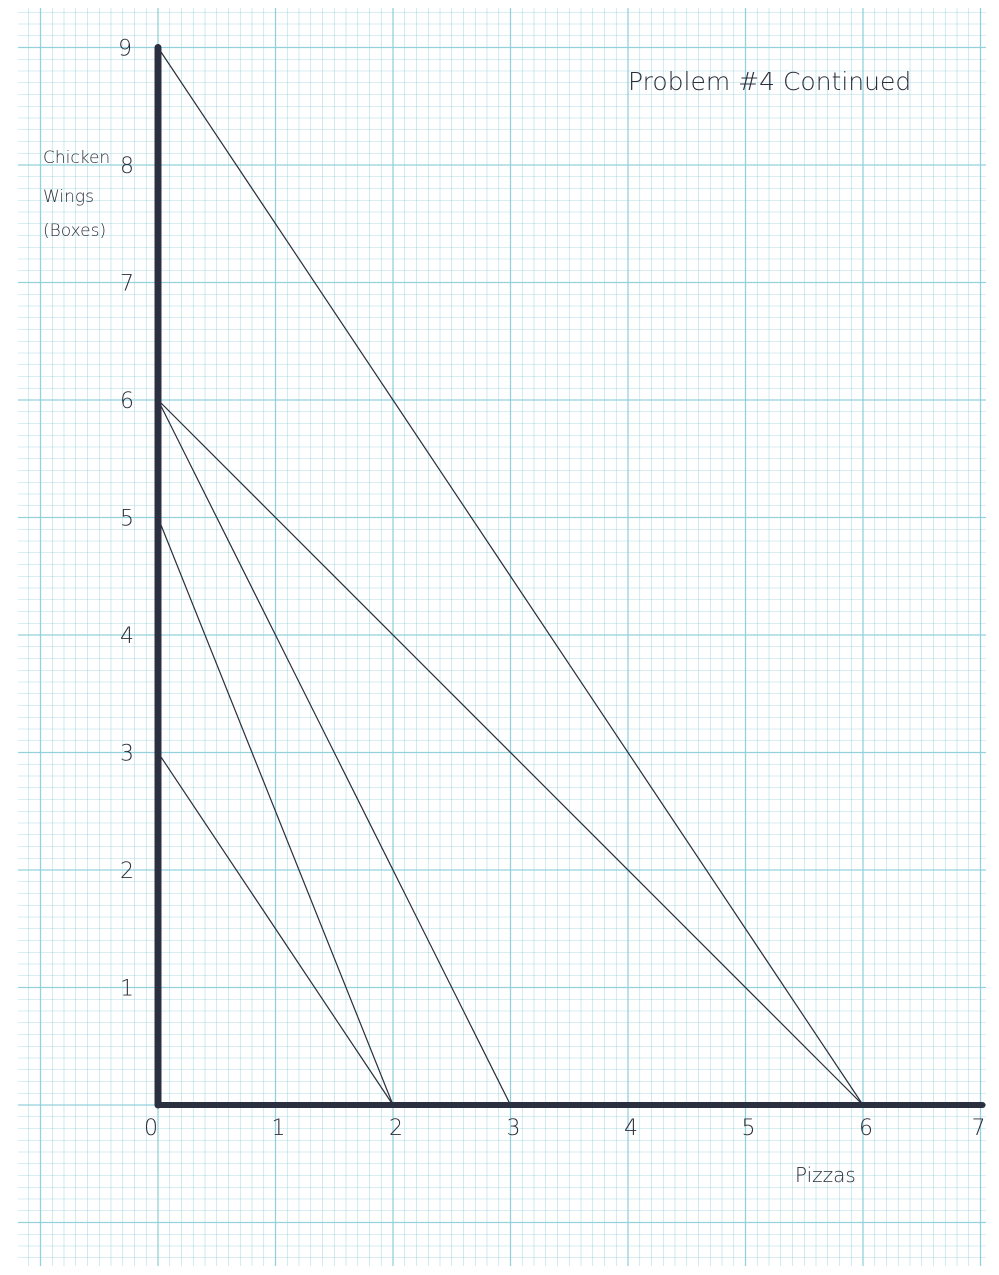 This screenshot has width=999, height=1275. Describe the element at coordinates (866, 1128) in the screenshot. I see `x-tick-label: 6` at that location.